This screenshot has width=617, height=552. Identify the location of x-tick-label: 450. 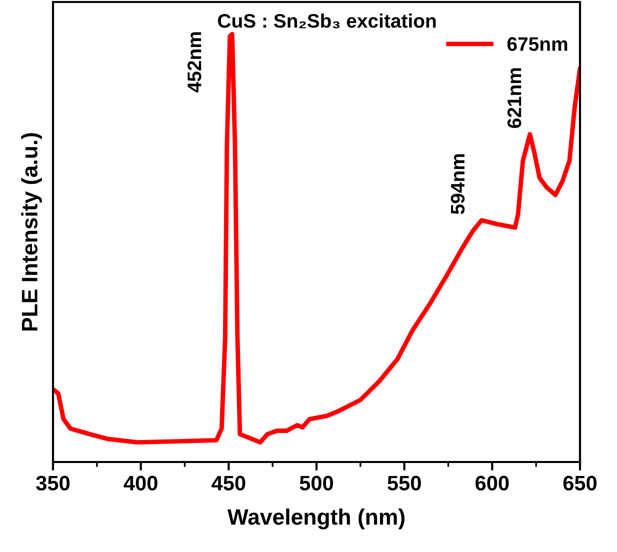
(229, 483).